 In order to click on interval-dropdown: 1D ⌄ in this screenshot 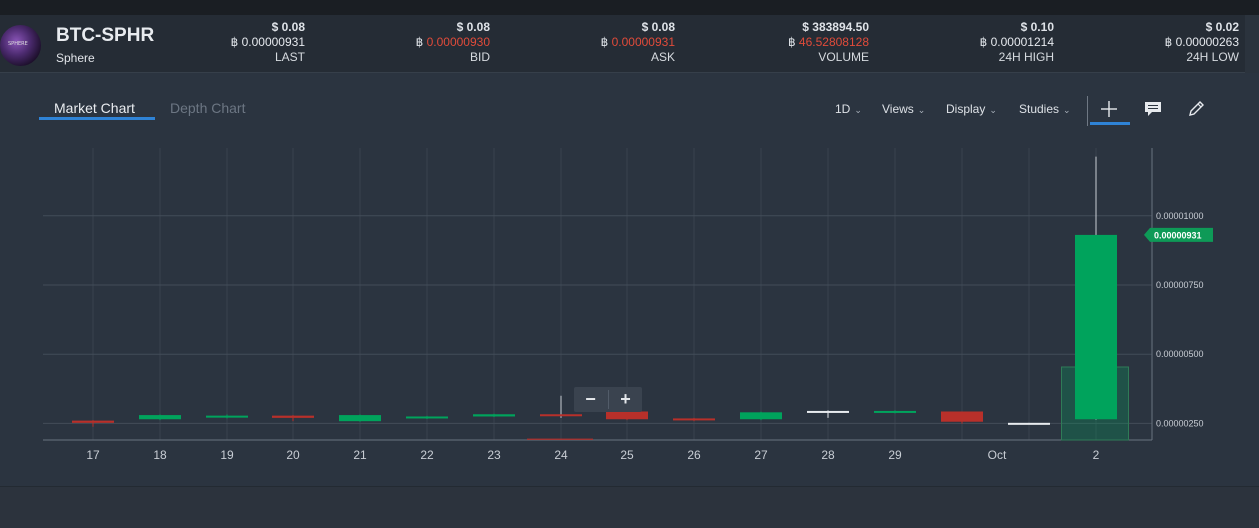, I will do `click(848, 109)`.